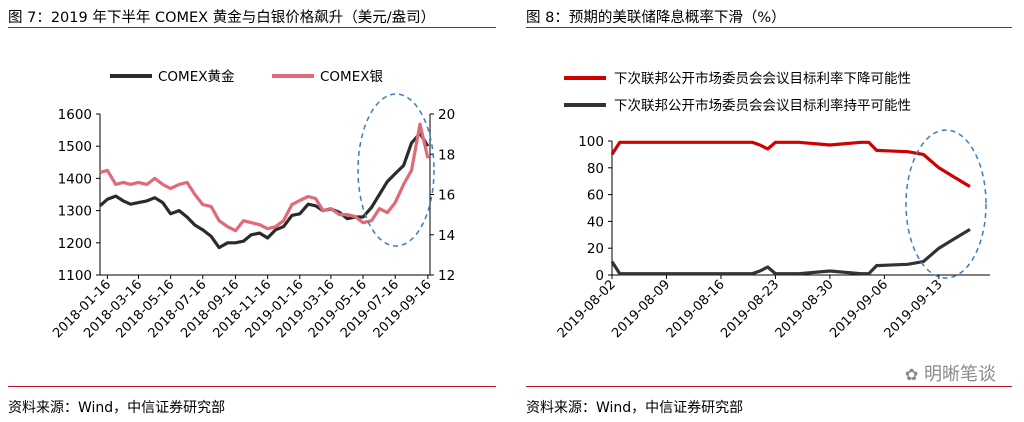 The height and width of the screenshot is (422, 1024). I want to click on y-tick-label: 0, so click(599, 276).